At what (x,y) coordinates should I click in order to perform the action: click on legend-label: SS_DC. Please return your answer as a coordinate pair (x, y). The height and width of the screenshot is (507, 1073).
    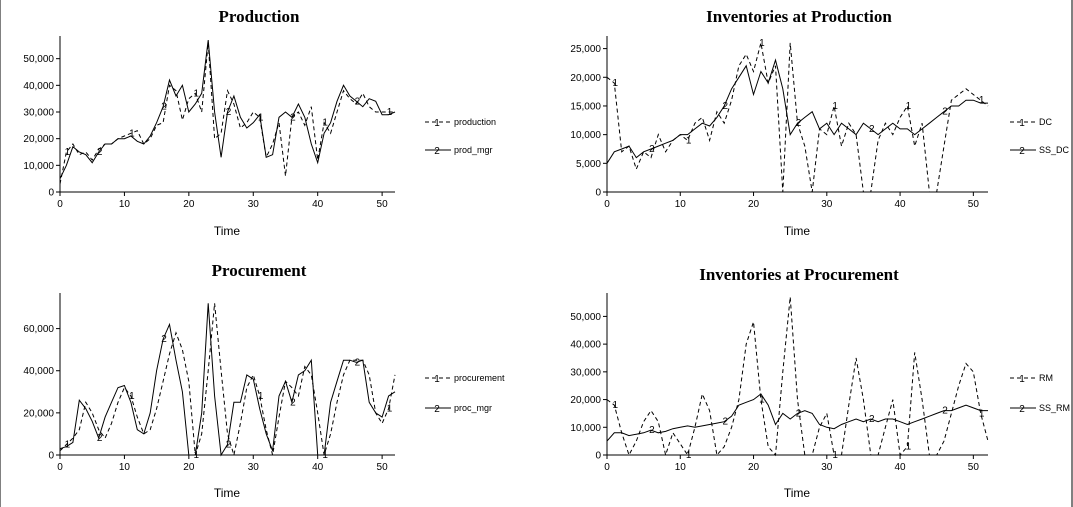
    Looking at the image, I should click on (1054, 150).